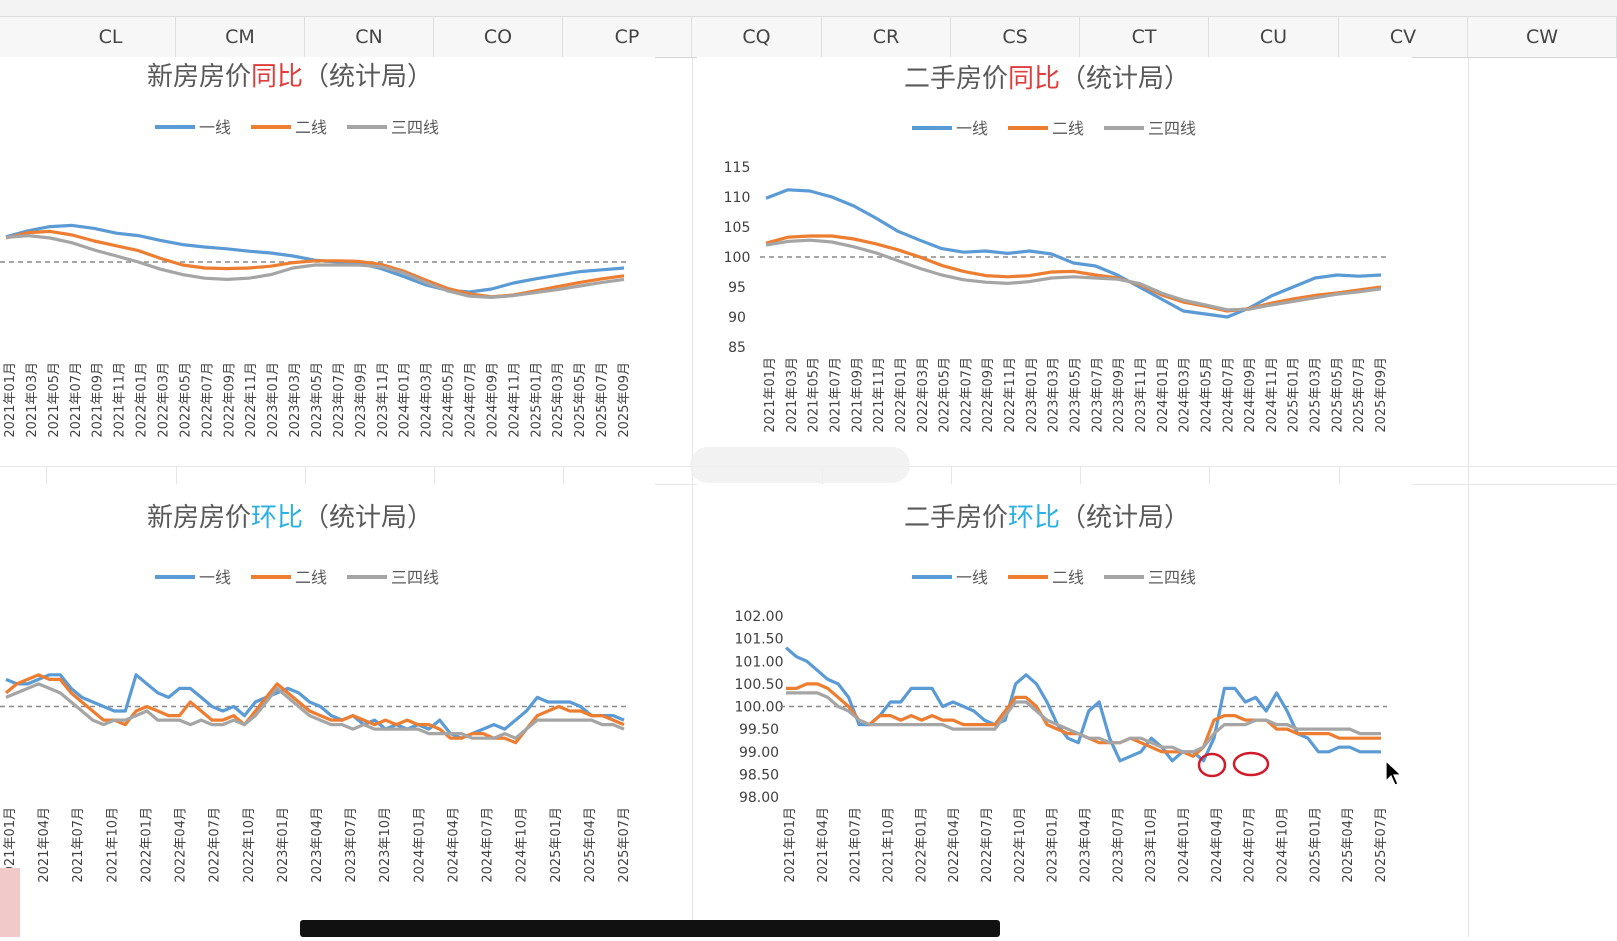 This screenshot has height=941, width=1617. What do you see at coordinates (759, 685) in the screenshot?
I see `y-tick-label: 100.50` at bounding box center [759, 685].